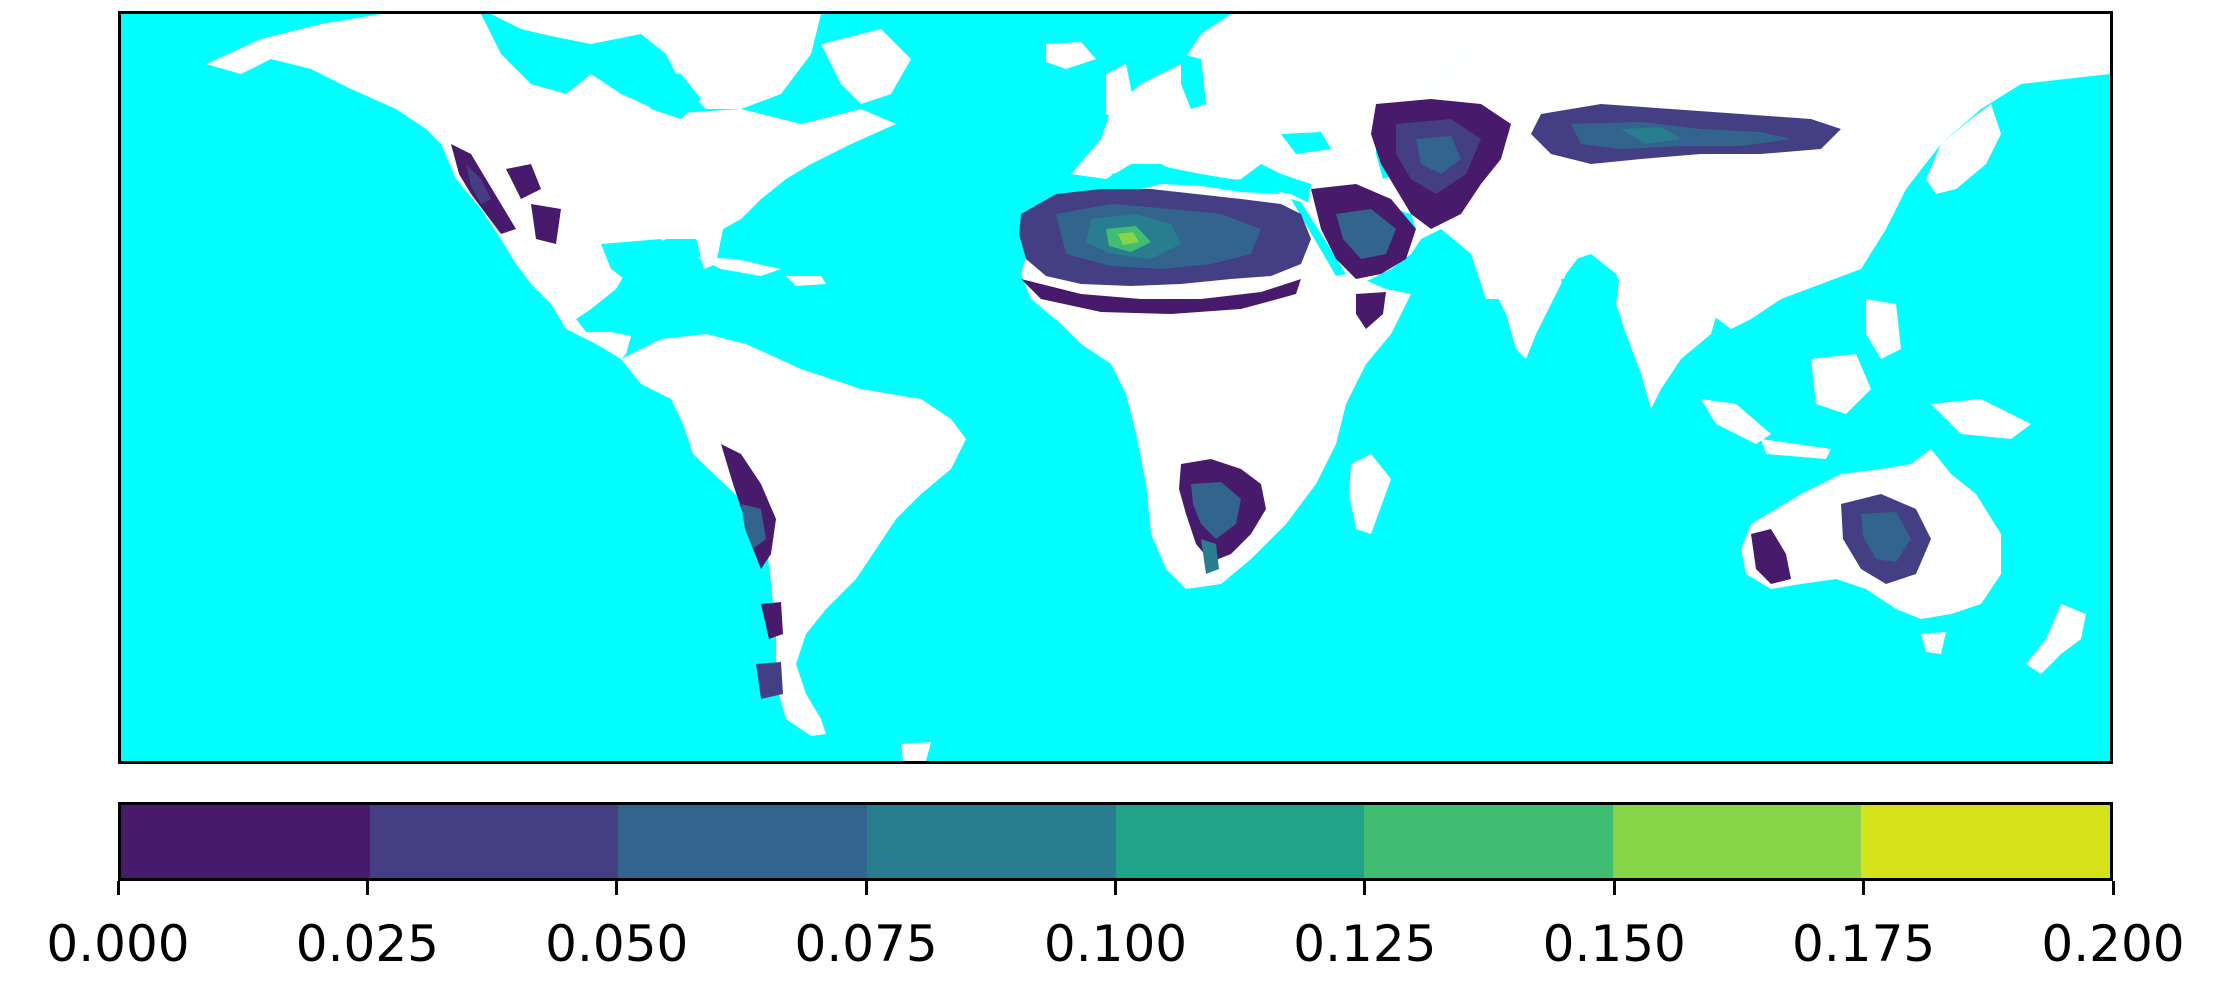 This screenshot has height=1008, width=2223. I want to click on land-uk, so click(1119, 91).